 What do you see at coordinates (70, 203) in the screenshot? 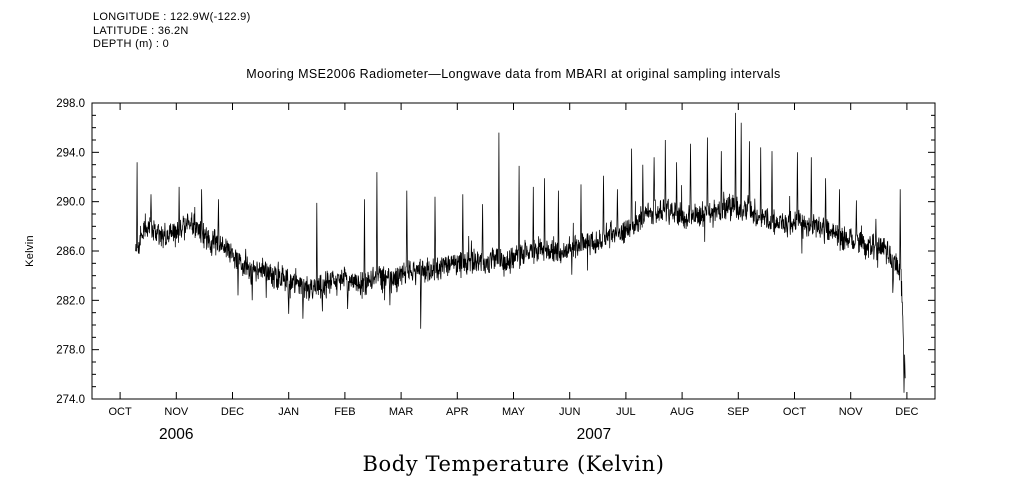
I see `y-tick-label: 290.0` at bounding box center [70, 203].